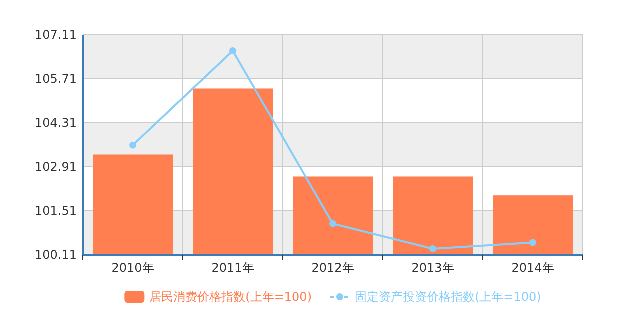 The image size is (627, 329). What do you see at coordinates (56, 123) in the screenshot?
I see `y-tick-label: 104.31` at bounding box center [56, 123].